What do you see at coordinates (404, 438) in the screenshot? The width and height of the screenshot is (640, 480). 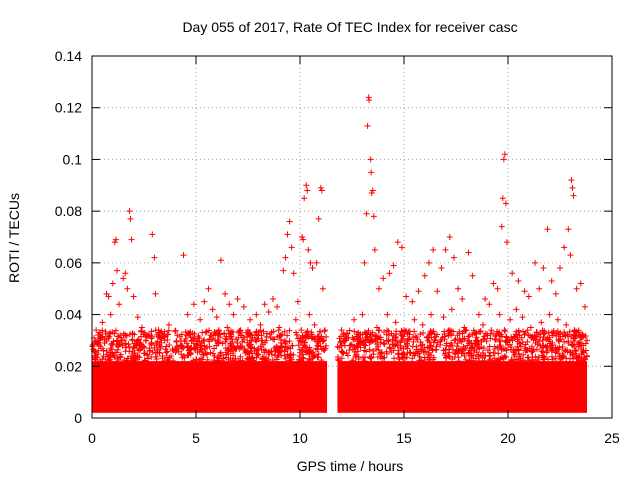 I see `x-tick-label: 15` at bounding box center [404, 438].